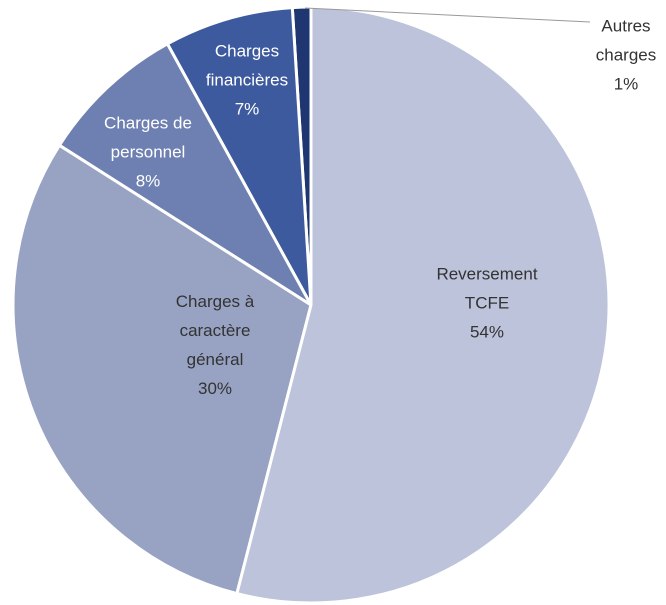 Image resolution: width=666 pixels, height=605 pixels. Describe the element at coordinates (239, 155) in the screenshot. I see `pie-slice` at that location.